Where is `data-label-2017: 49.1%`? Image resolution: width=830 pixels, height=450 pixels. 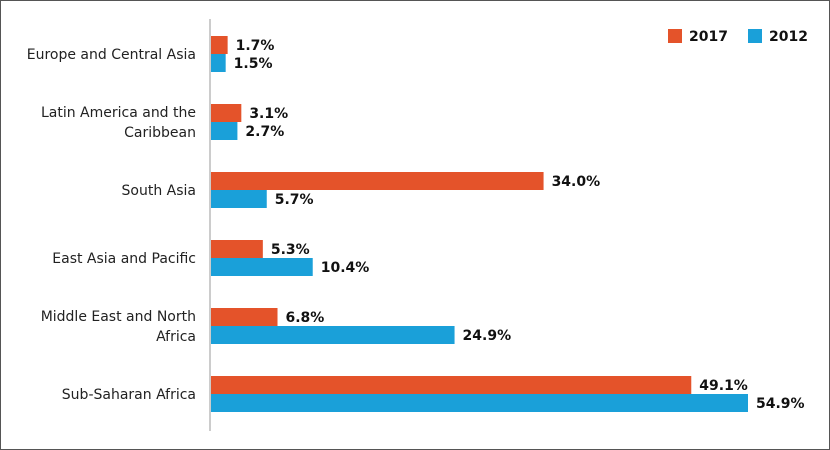
data-label-2017: 49.1% is located at coordinates (723, 386).